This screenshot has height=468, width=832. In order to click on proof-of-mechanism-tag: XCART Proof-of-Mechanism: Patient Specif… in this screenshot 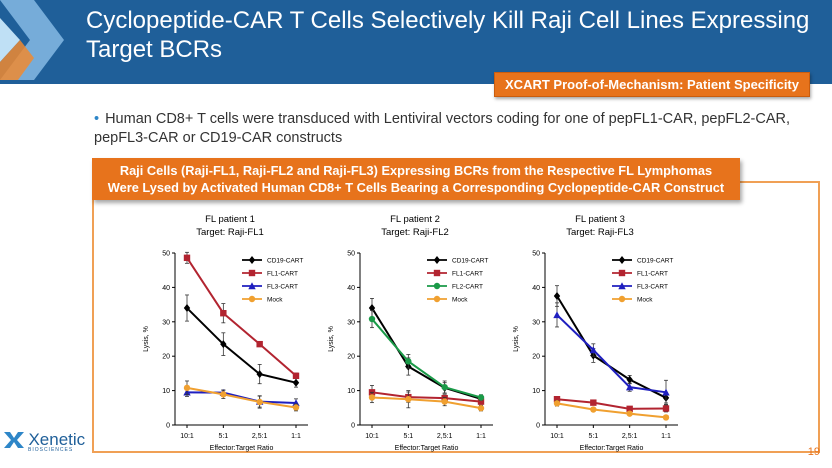, I will do `click(652, 84)`.